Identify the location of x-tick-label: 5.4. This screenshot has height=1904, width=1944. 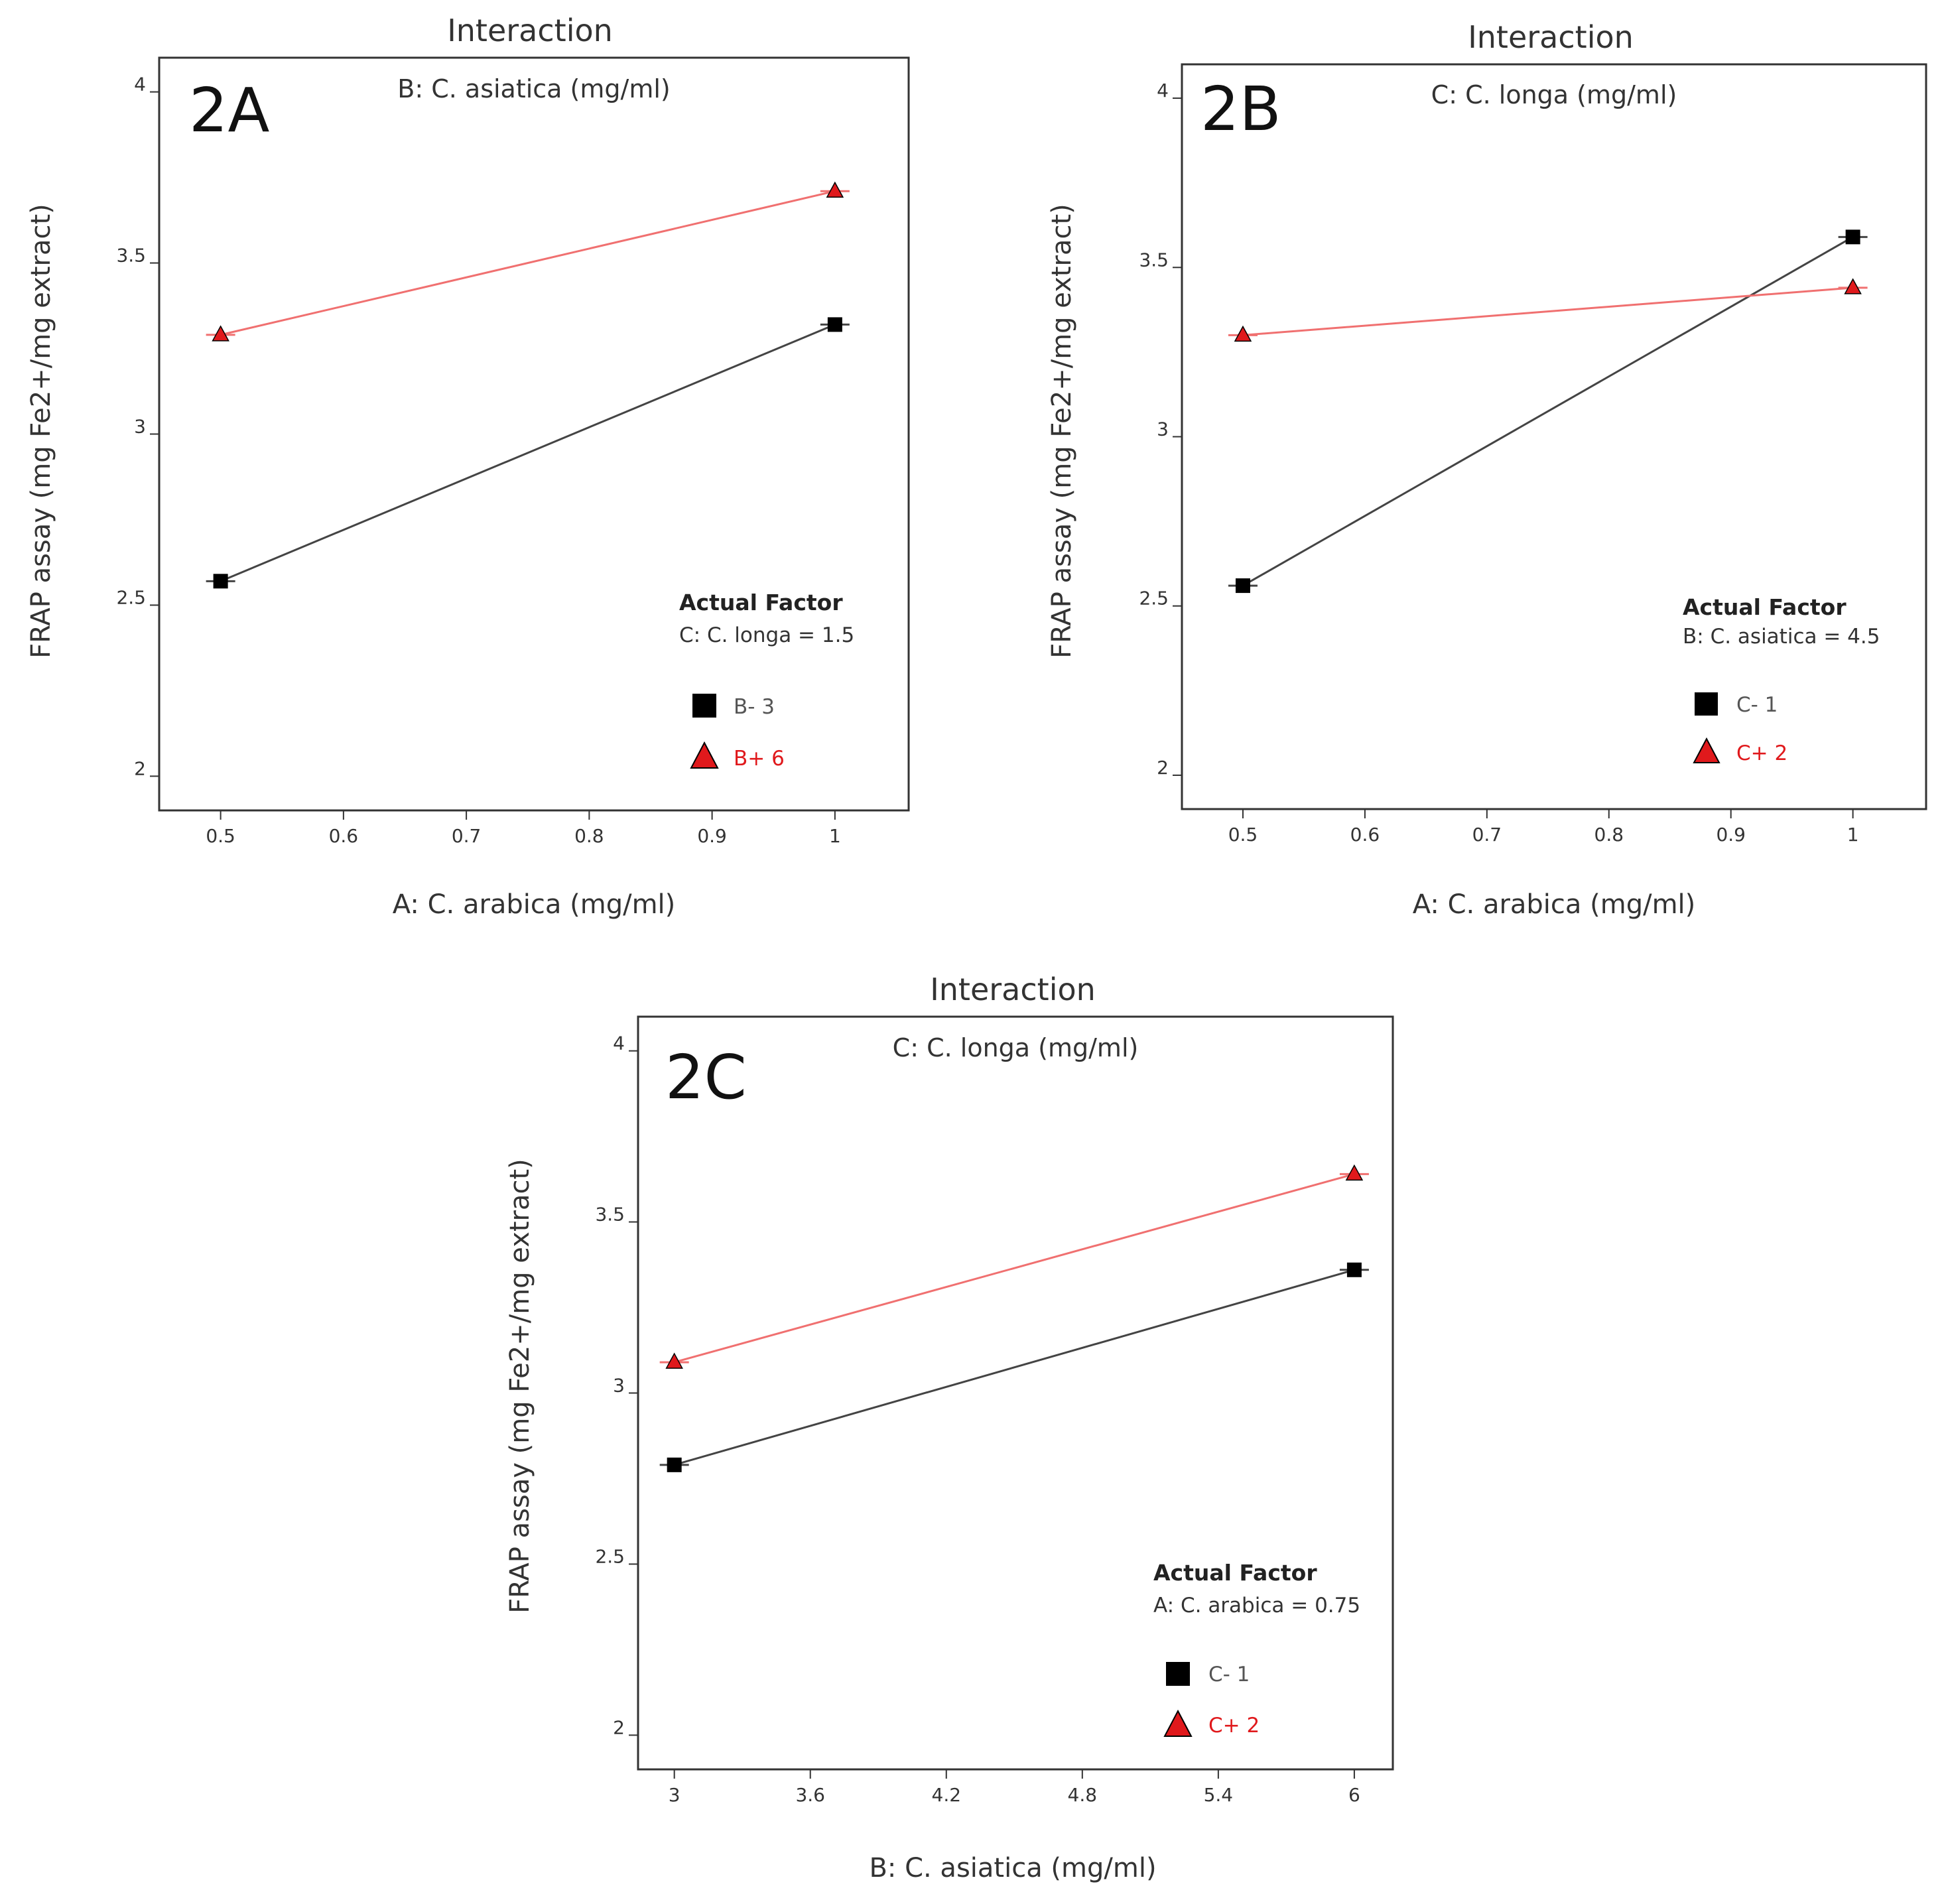
(1219, 1795).